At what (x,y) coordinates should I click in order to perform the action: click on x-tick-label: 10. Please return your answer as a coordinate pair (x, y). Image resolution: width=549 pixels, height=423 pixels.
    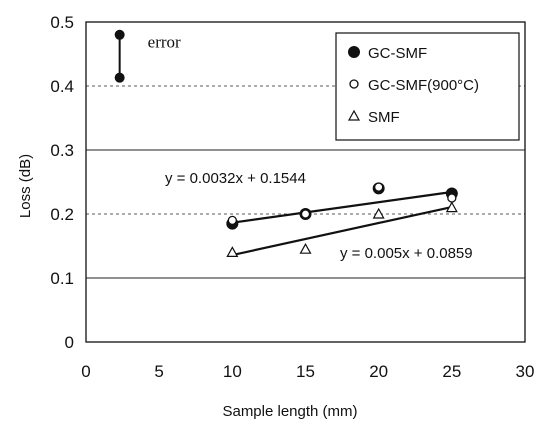
    Looking at the image, I should click on (232, 371).